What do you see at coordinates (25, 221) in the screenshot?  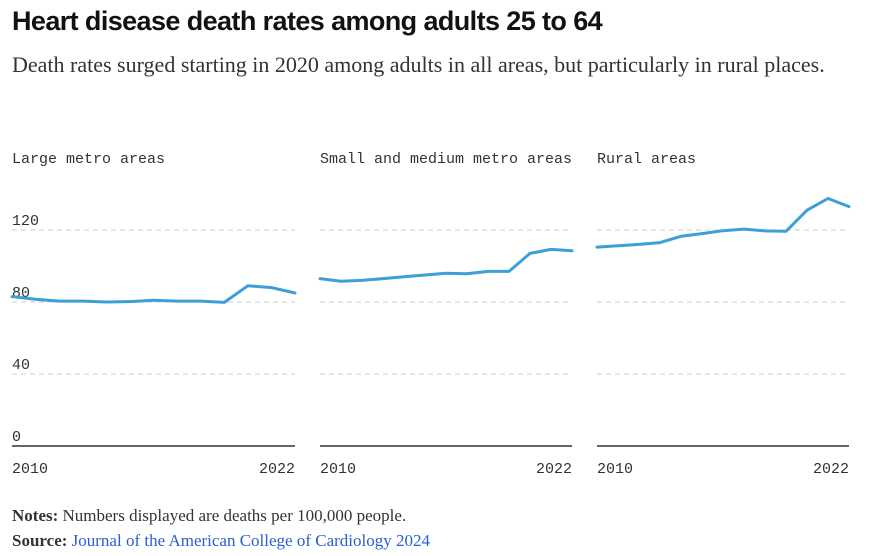 I see `y-tick-label: 120` at bounding box center [25, 221].